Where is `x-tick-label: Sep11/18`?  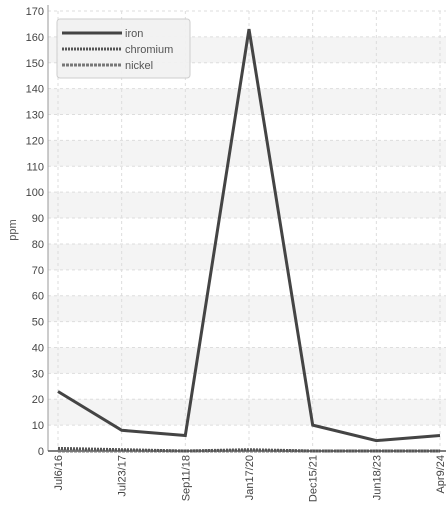 x-tick-label: Sep11/18 is located at coordinates (186, 478).